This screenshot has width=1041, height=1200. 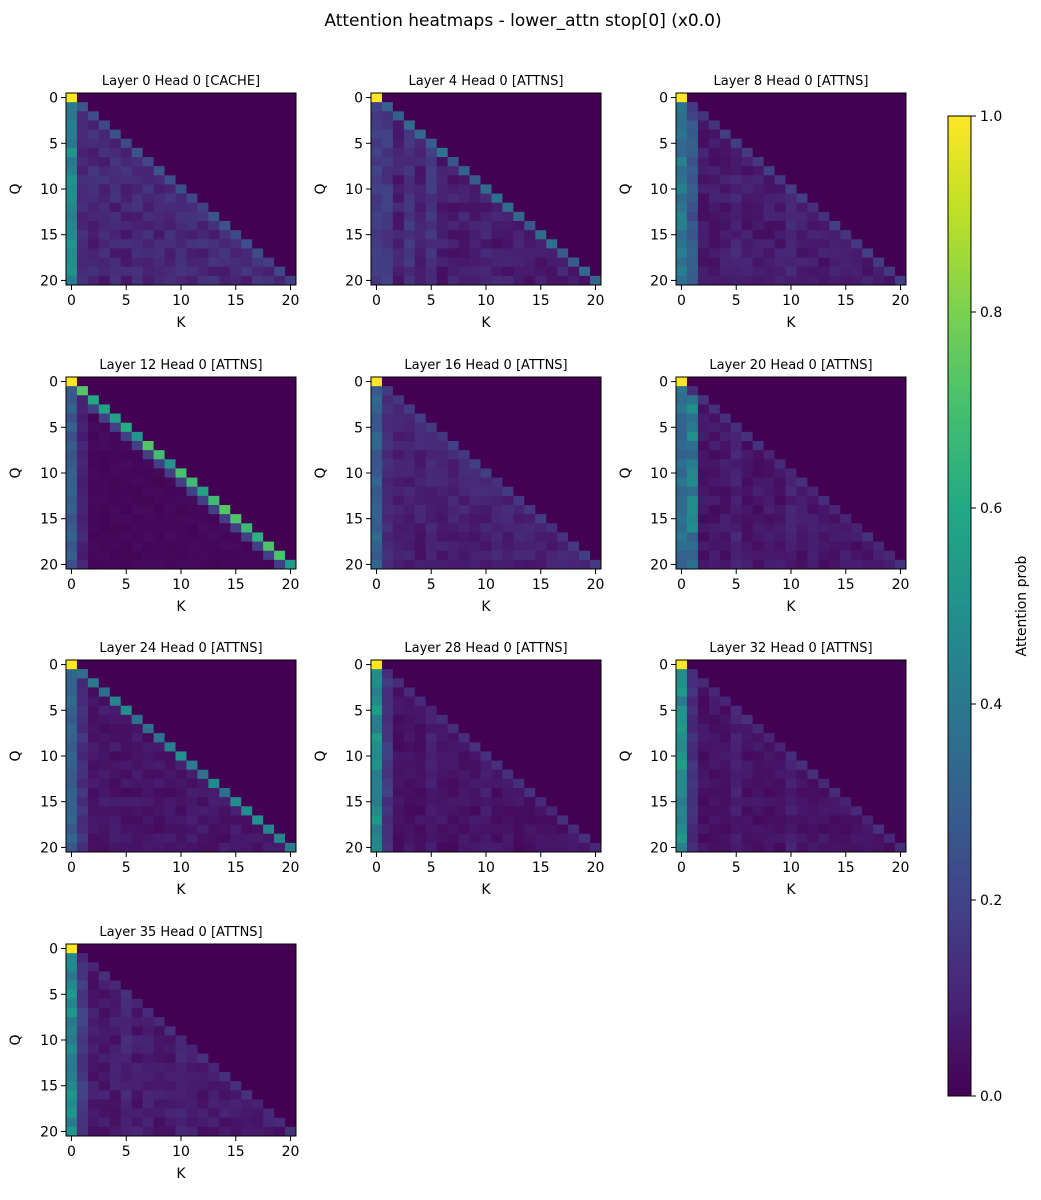 What do you see at coordinates (181, 81) in the screenshot?
I see `panel-title: Layer 0 Head 0 [CACHE]` at bounding box center [181, 81].